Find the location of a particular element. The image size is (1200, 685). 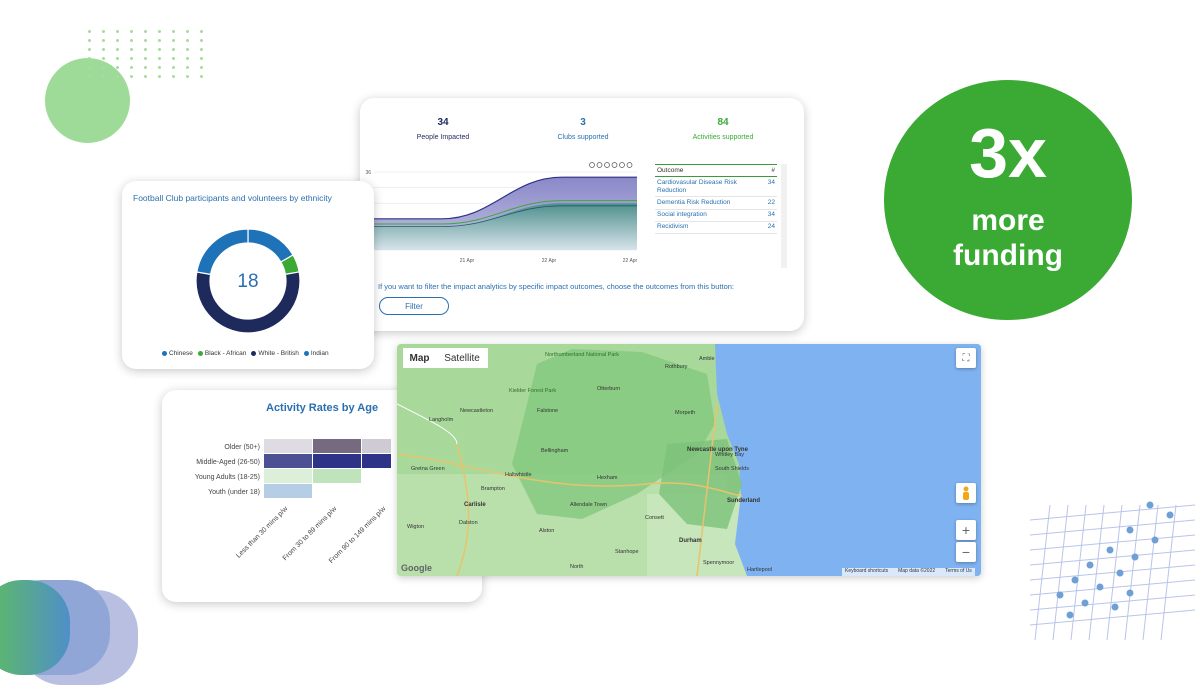

menu-icon is located at coordinates (629, 165).